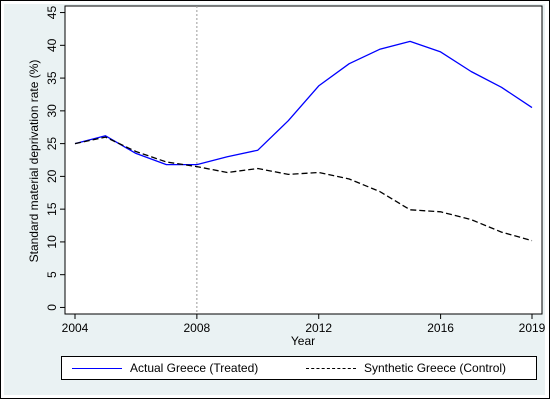 The height and width of the screenshot is (399, 550). What do you see at coordinates (52, 78) in the screenshot?
I see `y-tick-label-35: 35` at bounding box center [52, 78].